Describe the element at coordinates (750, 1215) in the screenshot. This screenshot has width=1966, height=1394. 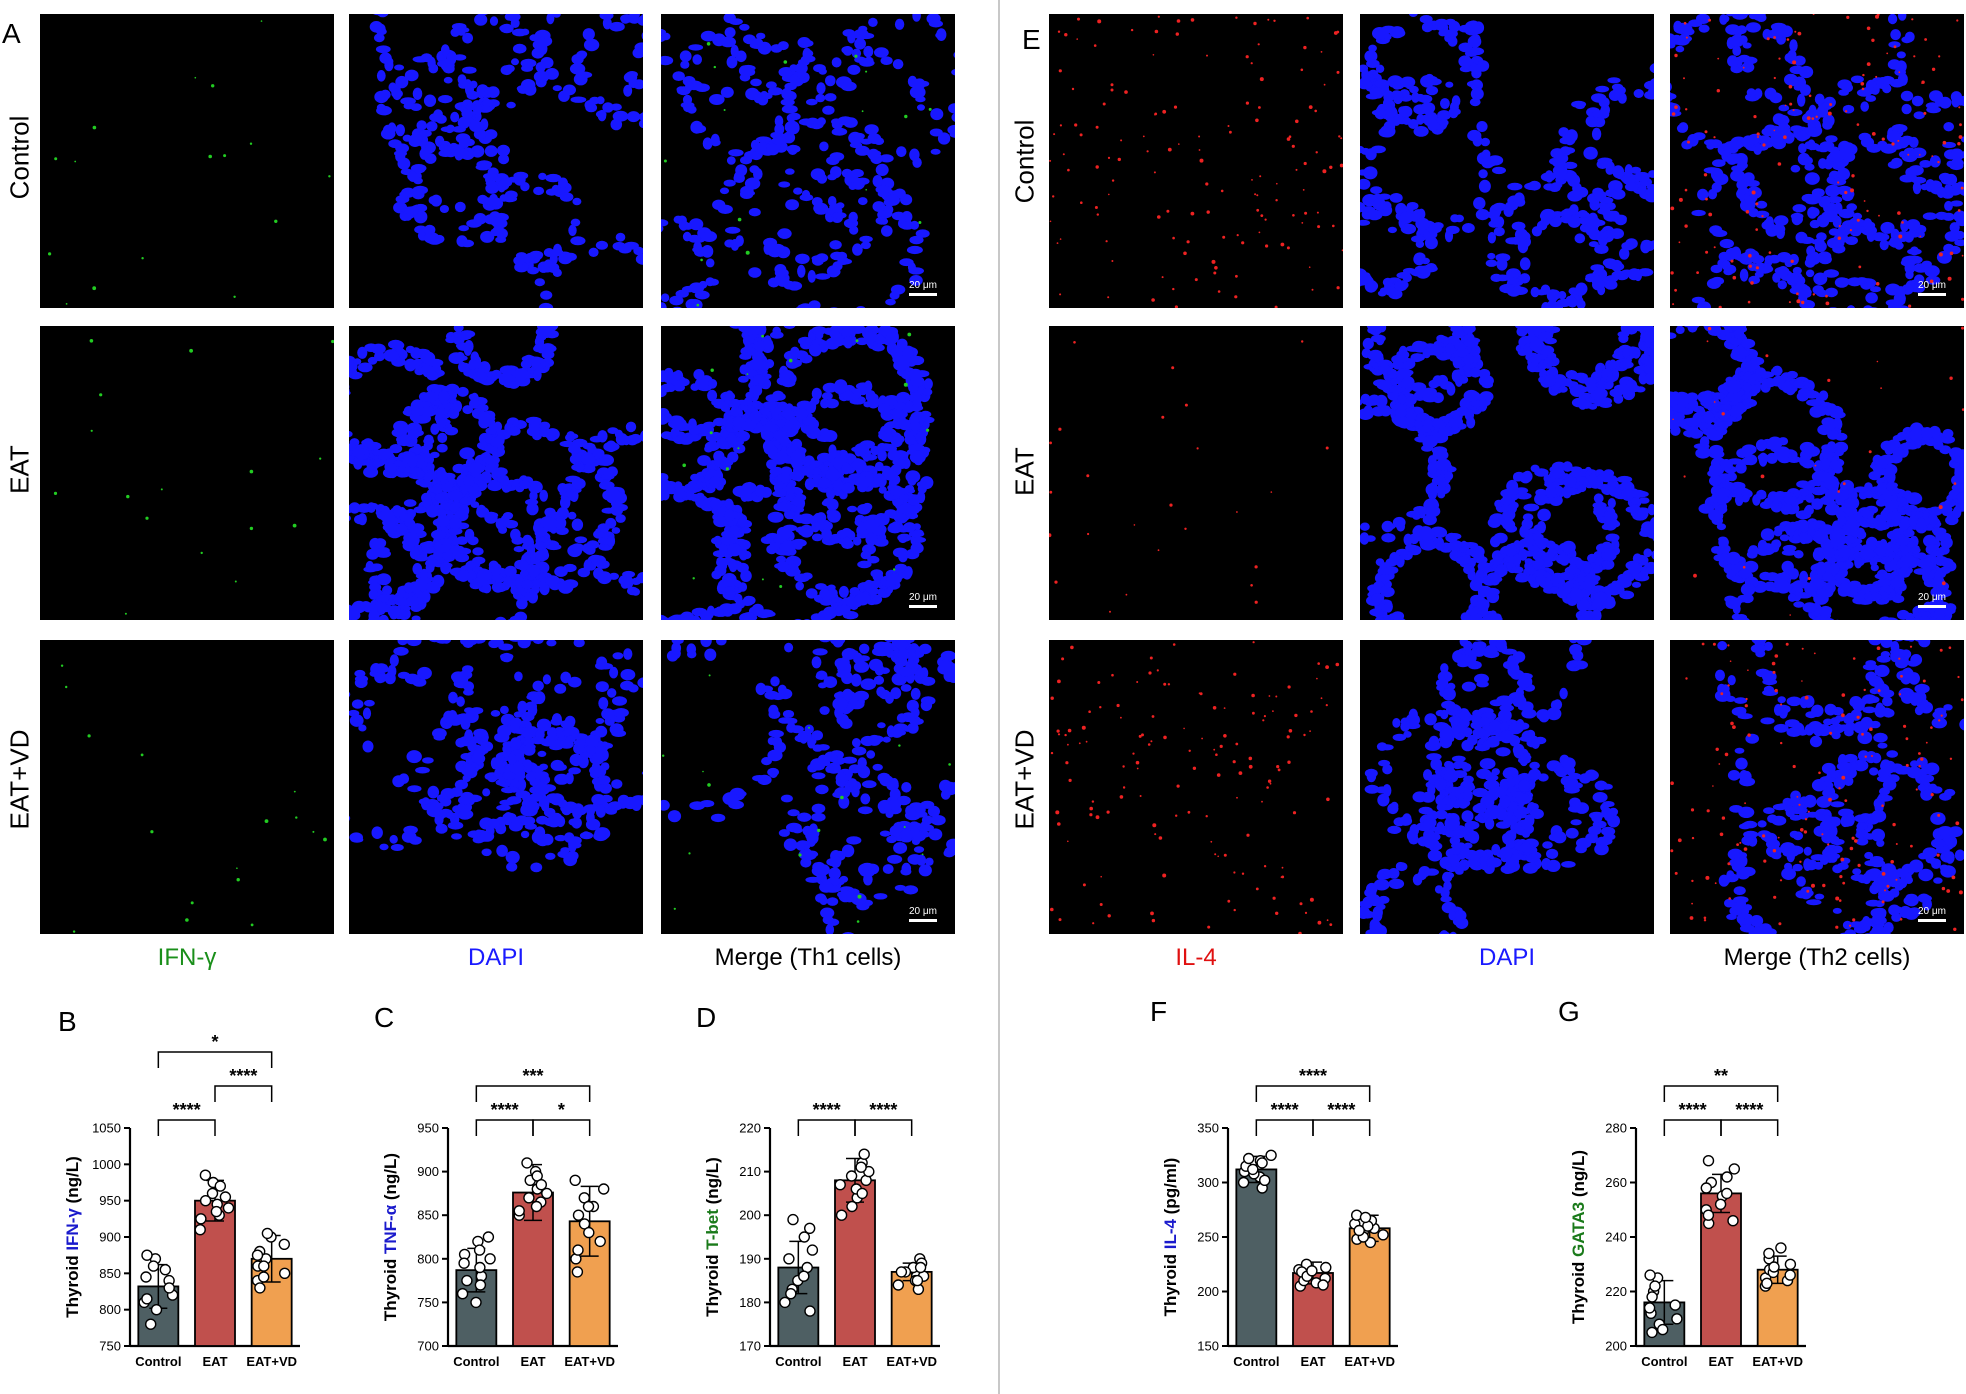
I see `y-tick-label: 200` at that location.